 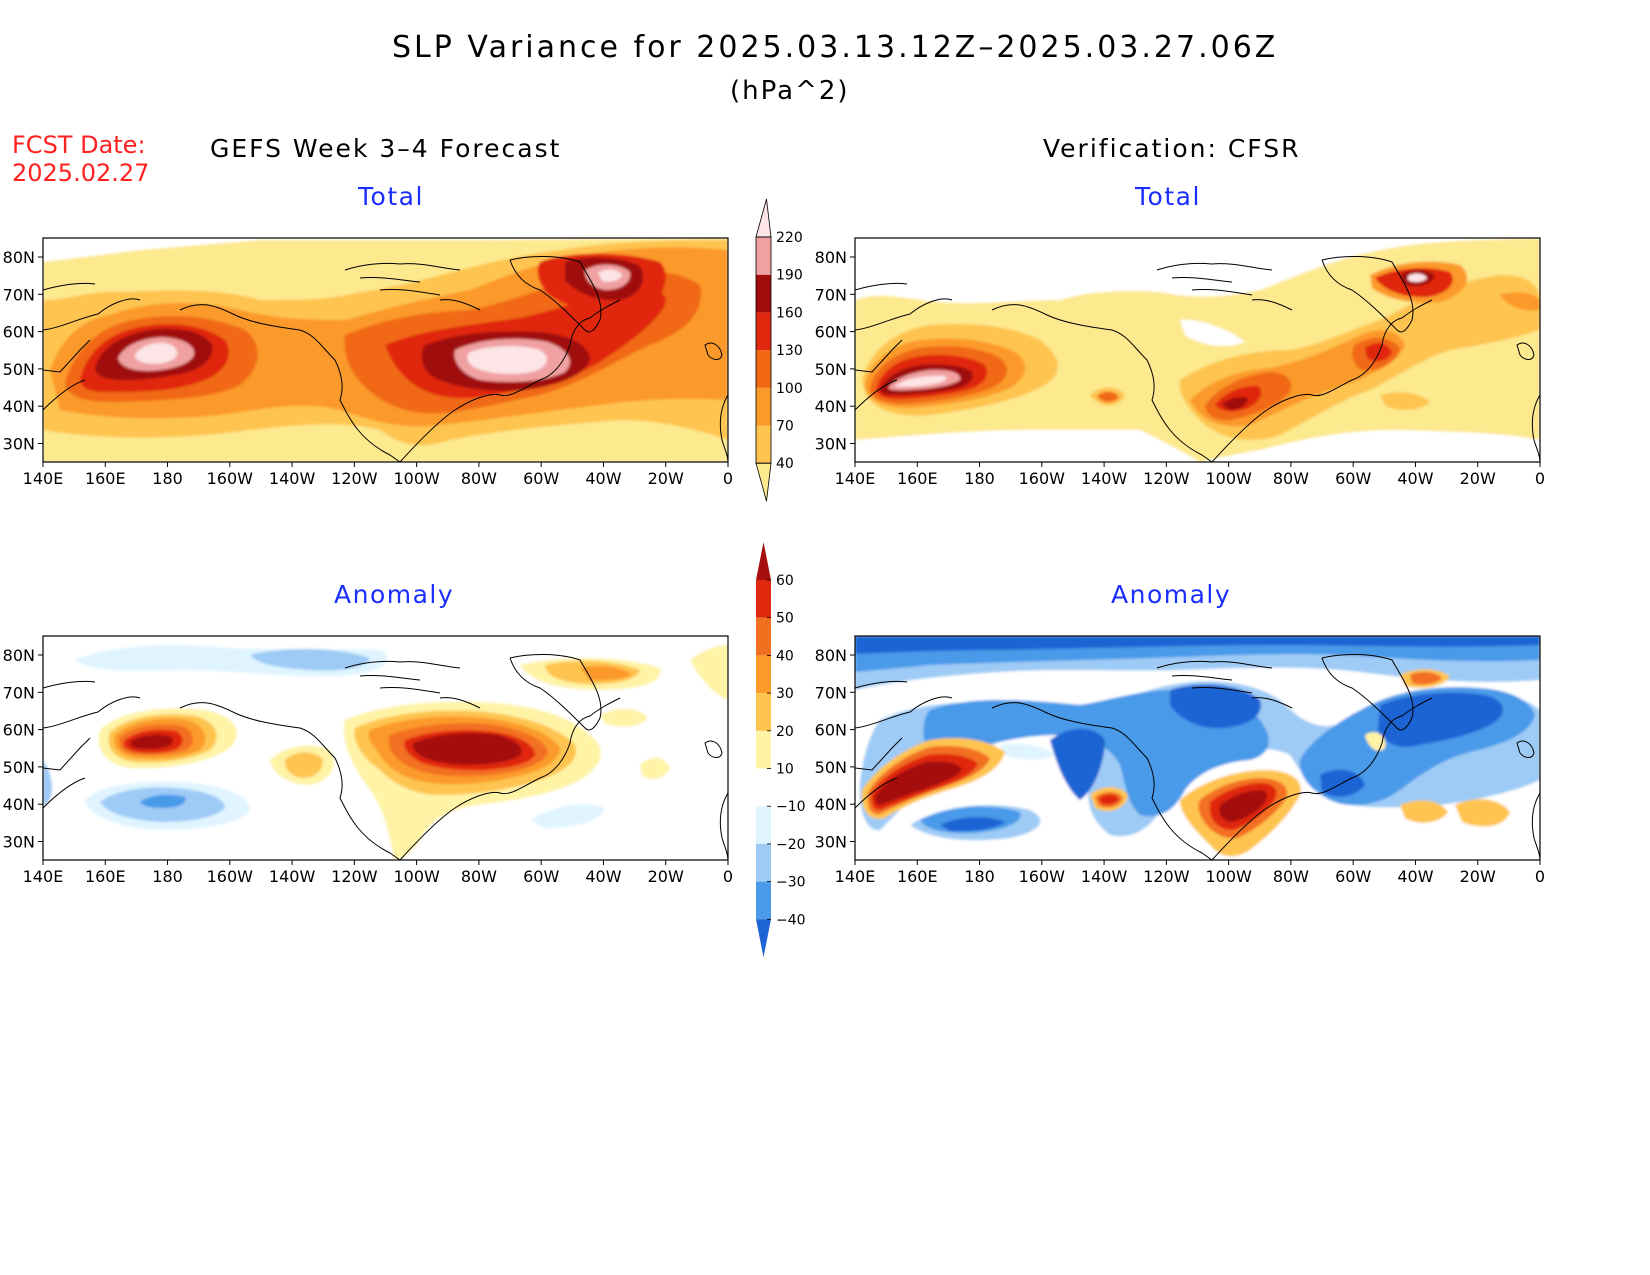 I want to click on colorbar-total-frame, so click(x=763, y=350).